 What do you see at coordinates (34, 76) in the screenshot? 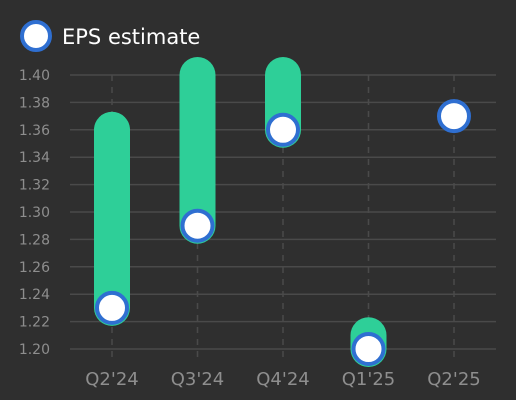
I see `y-tick-label: 1.40` at bounding box center [34, 76].